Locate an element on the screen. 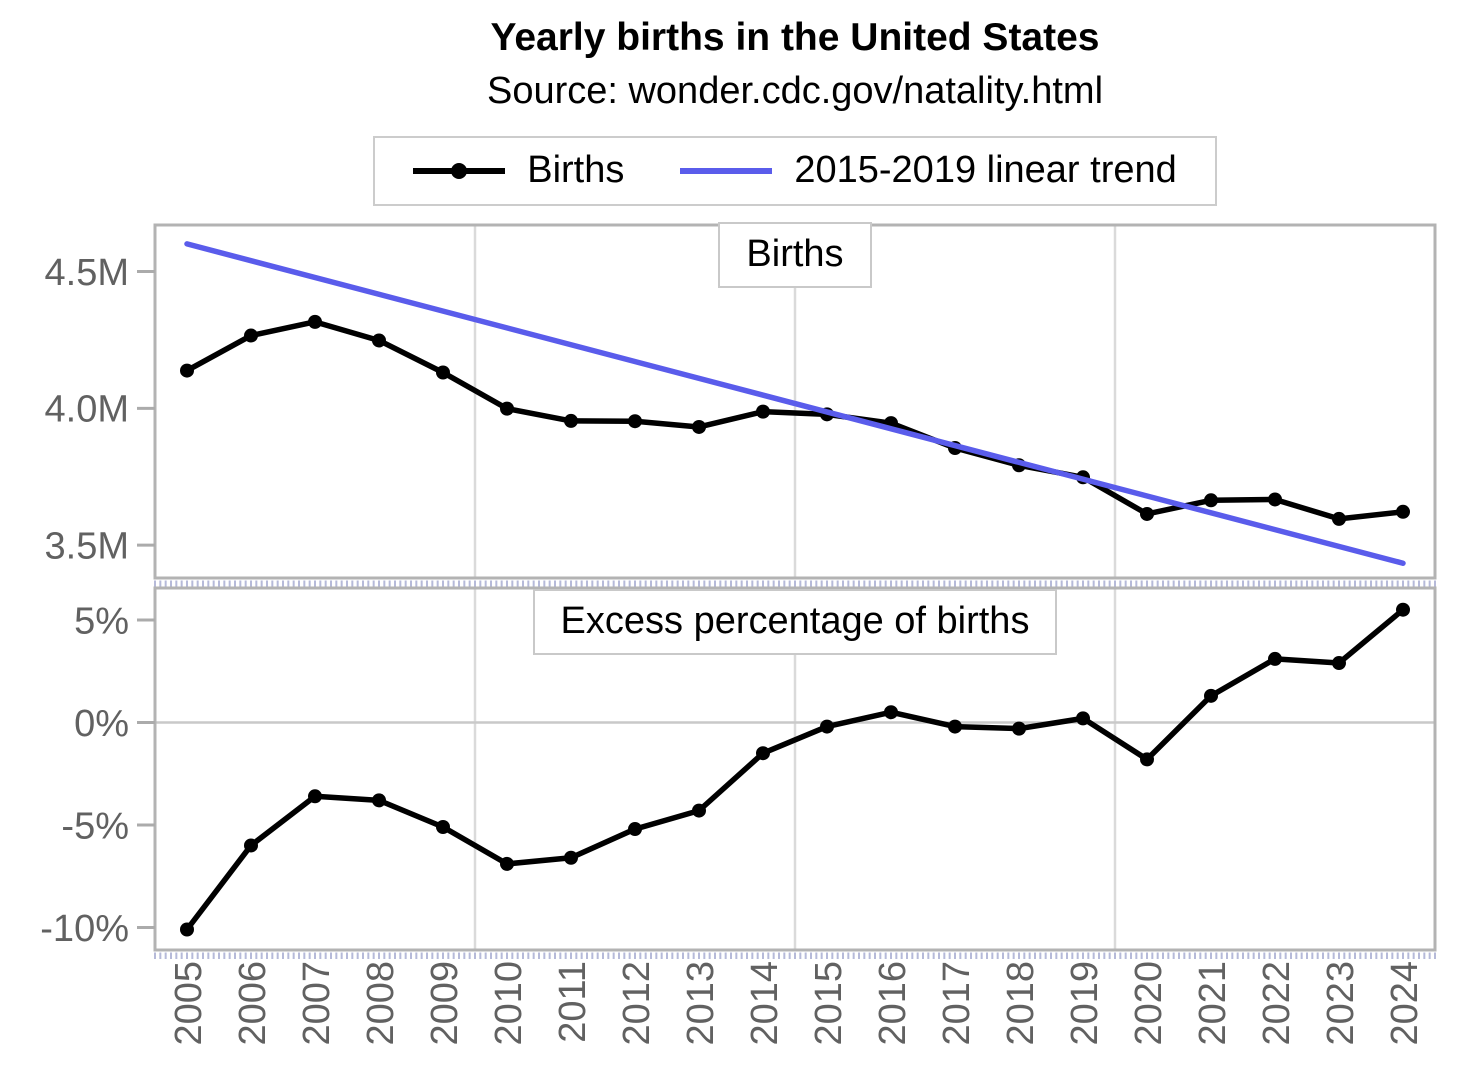 This screenshot has height=1080, width=1458. x-tick-label: 2017 is located at coordinates (957, 1003).